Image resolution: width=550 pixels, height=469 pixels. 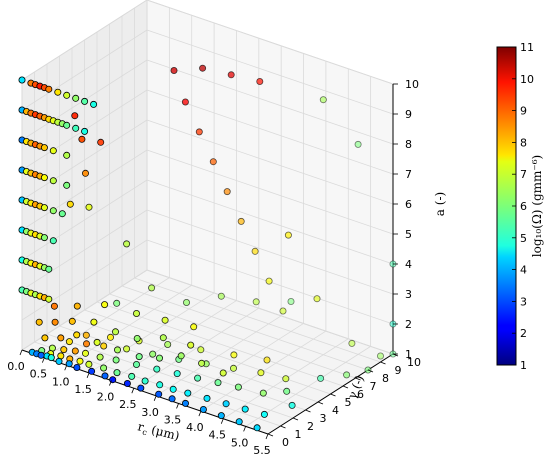 What do you see at coordinates (323, 418) in the screenshot?
I see `y-tick-label: 3` at bounding box center [323, 418].